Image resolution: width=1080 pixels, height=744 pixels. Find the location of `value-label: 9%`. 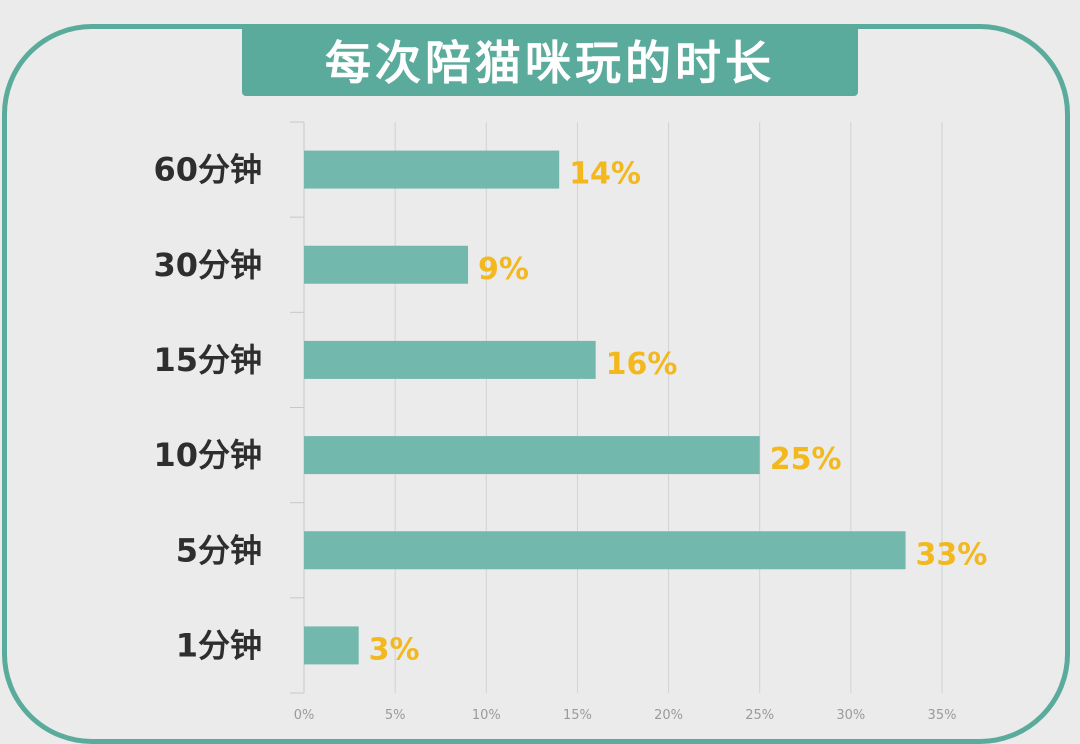

value-label: 9% is located at coordinates (503, 269).